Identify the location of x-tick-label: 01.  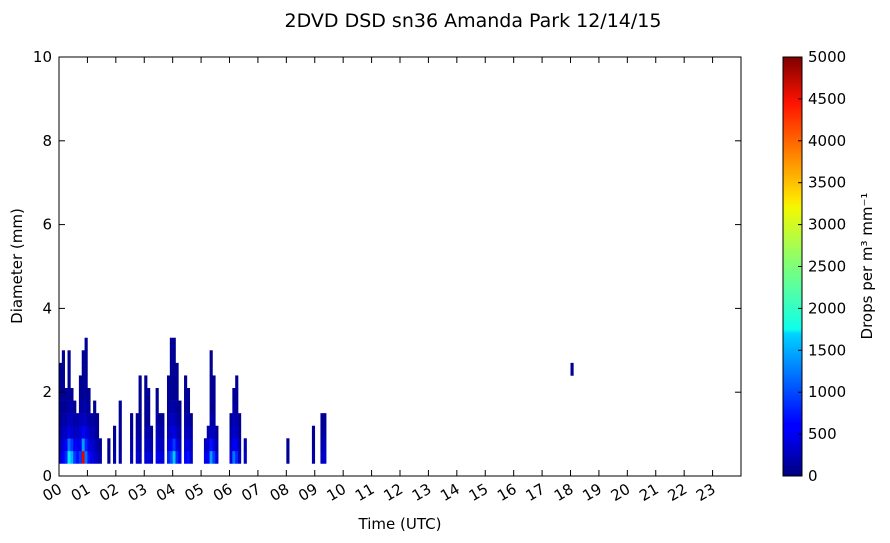
(81, 492).